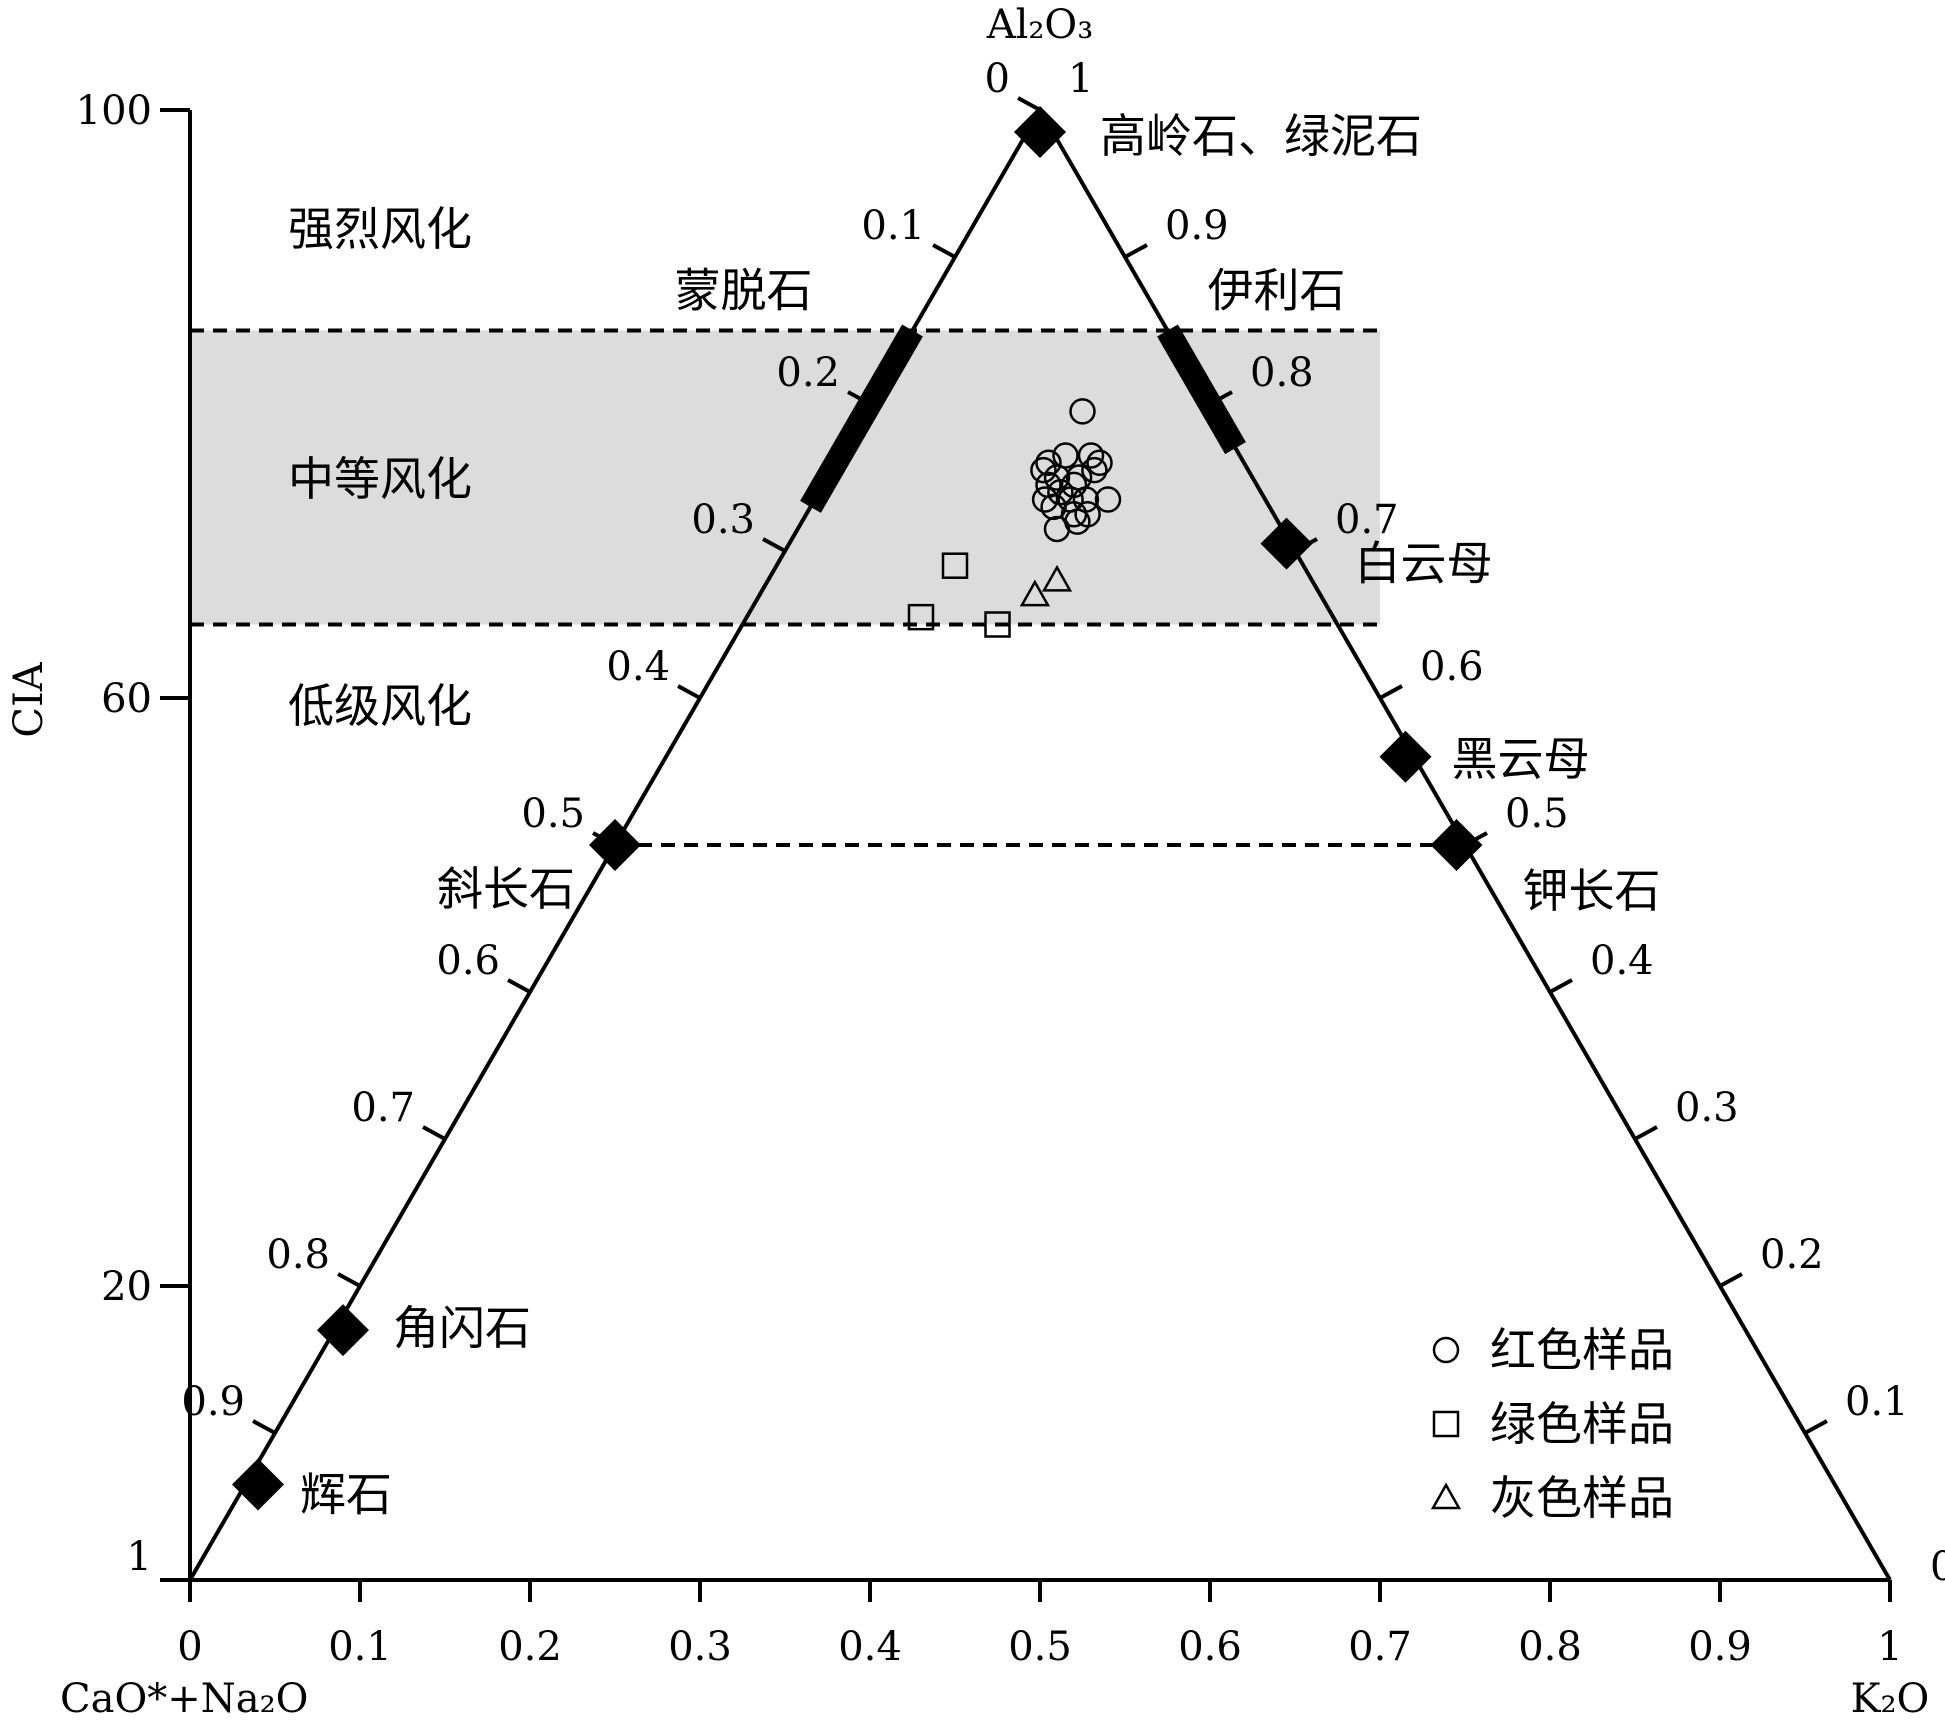  Describe the element at coordinates (1380, 1647) in the screenshot. I see `x-tick-label: 0.7` at that location.